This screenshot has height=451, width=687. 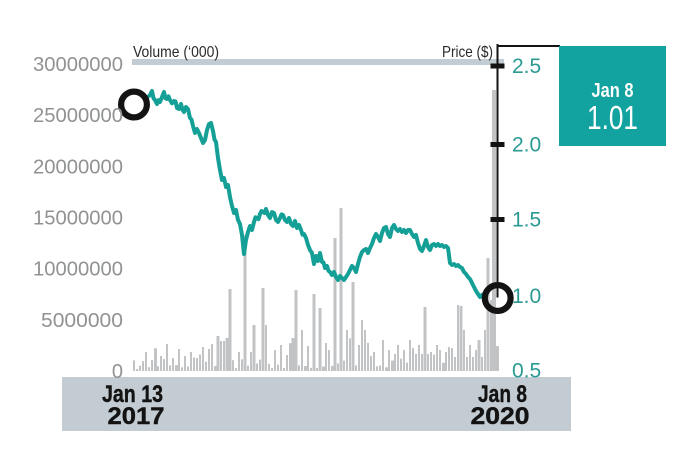 What do you see at coordinates (176, 52) in the screenshot?
I see `svg-text: Volume (‘000)` at bounding box center [176, 52].